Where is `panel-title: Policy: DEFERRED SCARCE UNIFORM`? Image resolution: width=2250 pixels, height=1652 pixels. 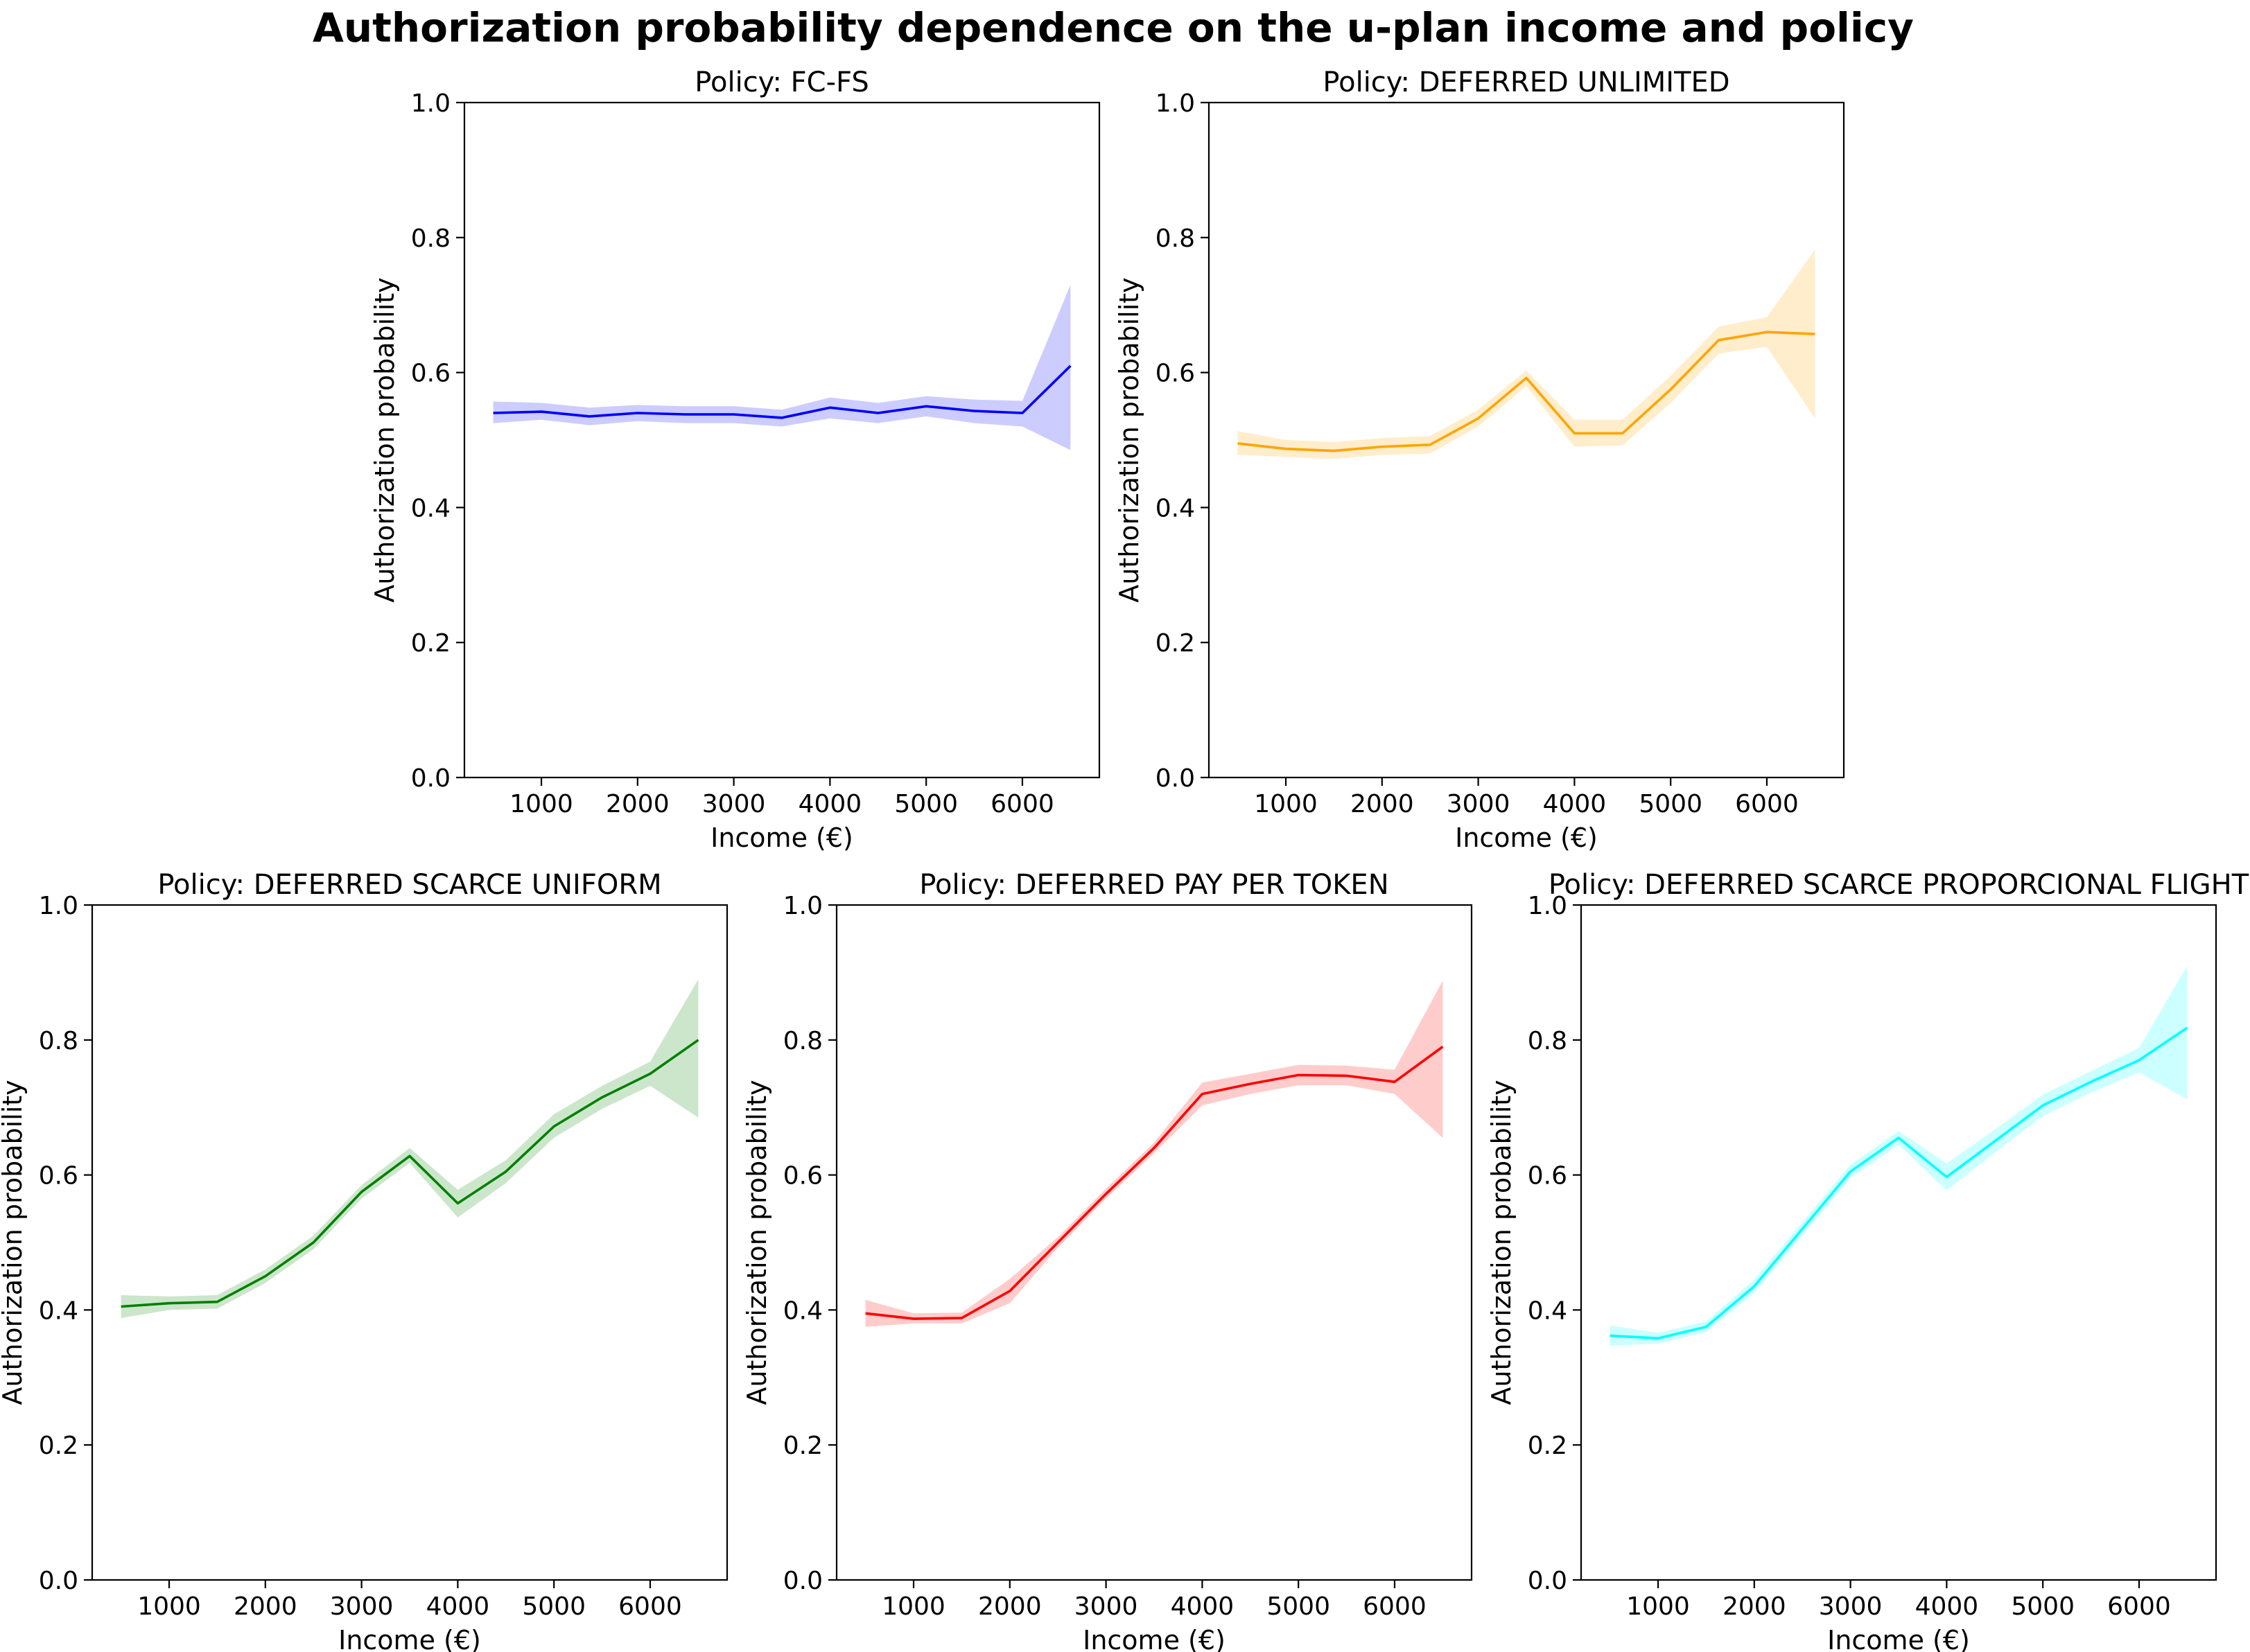
panel-title: Policy: DEFERRED SCARCE UNIFORM is located at coordinates (409, 885).